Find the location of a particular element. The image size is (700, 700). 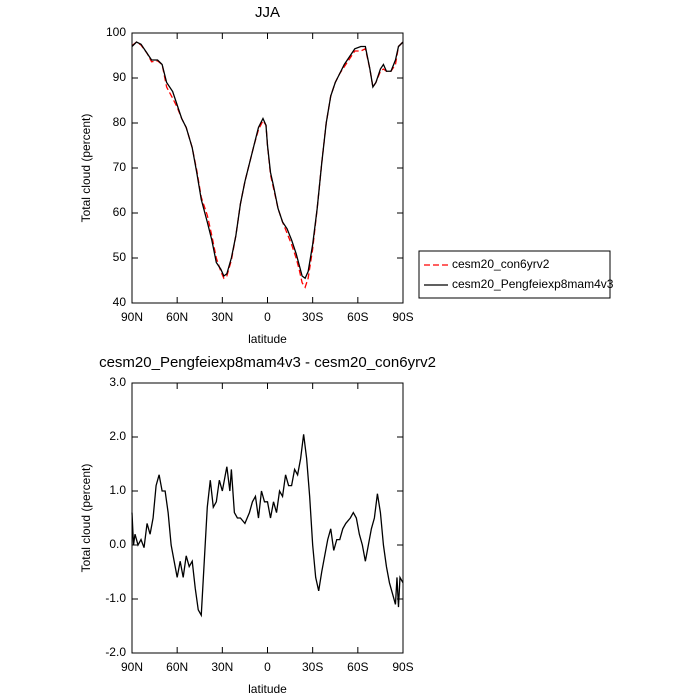

legend-box is located at coordinates (514, 274).